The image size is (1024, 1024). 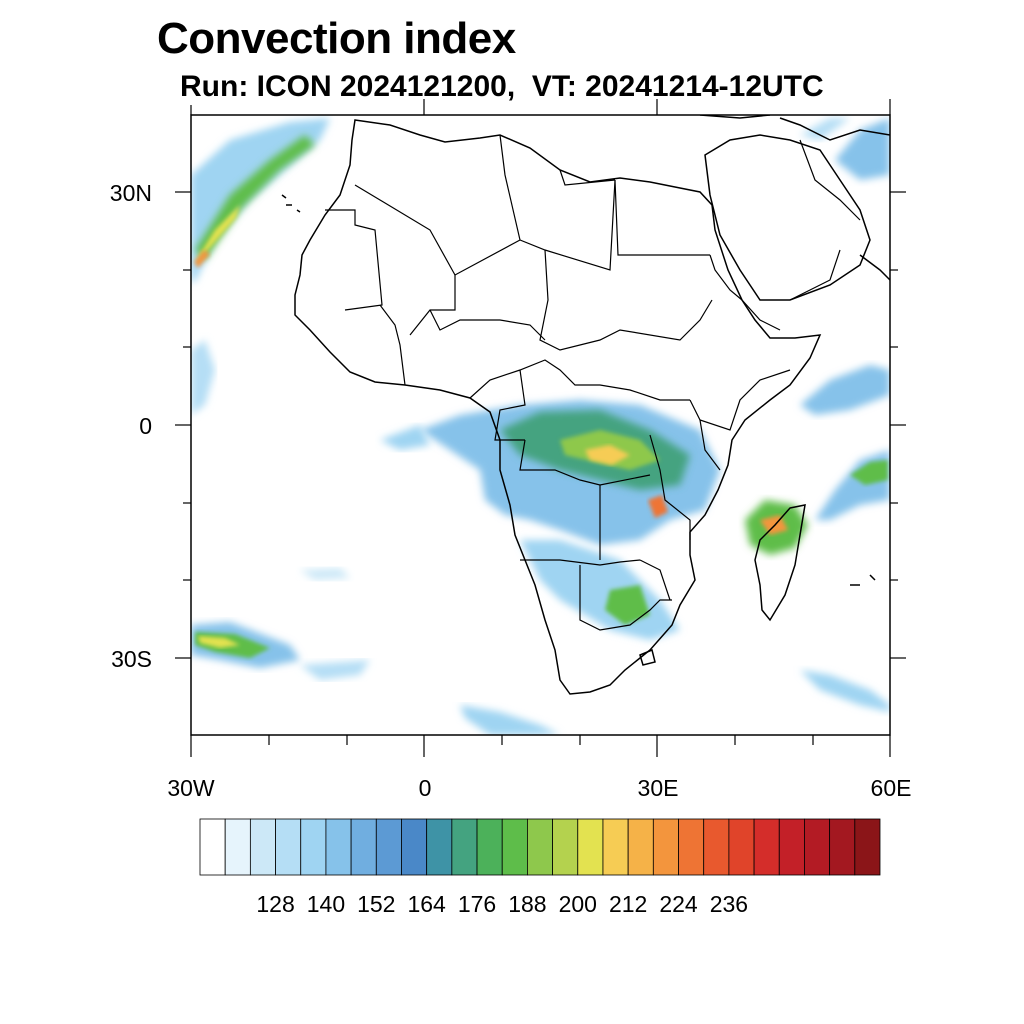 I want to click on colorbar-tick-label: 164, so click(x=426, y=904).